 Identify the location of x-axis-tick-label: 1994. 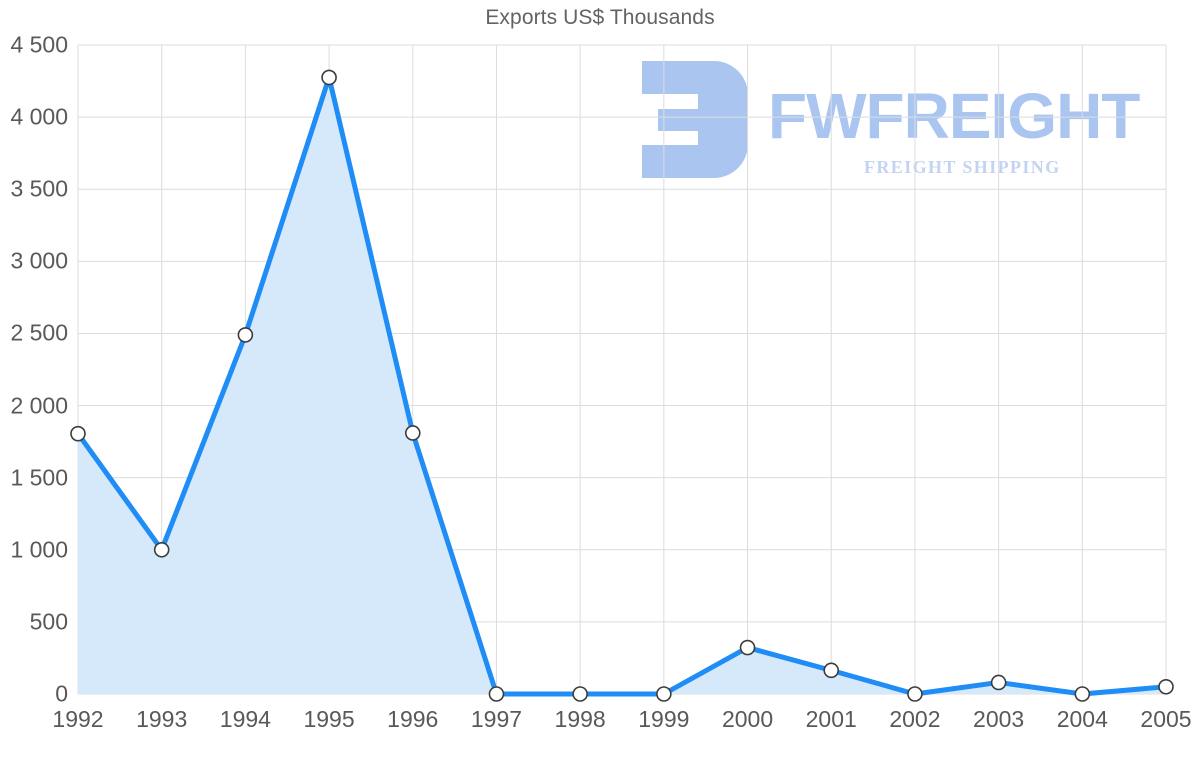
(245, 719).